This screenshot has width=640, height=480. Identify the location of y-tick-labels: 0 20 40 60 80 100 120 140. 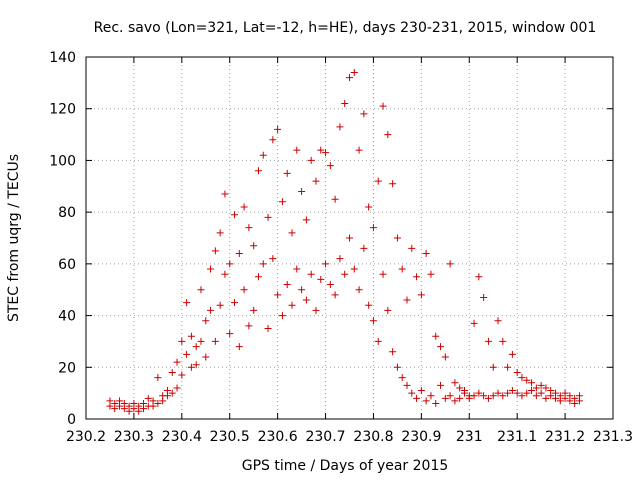
(62, 239).